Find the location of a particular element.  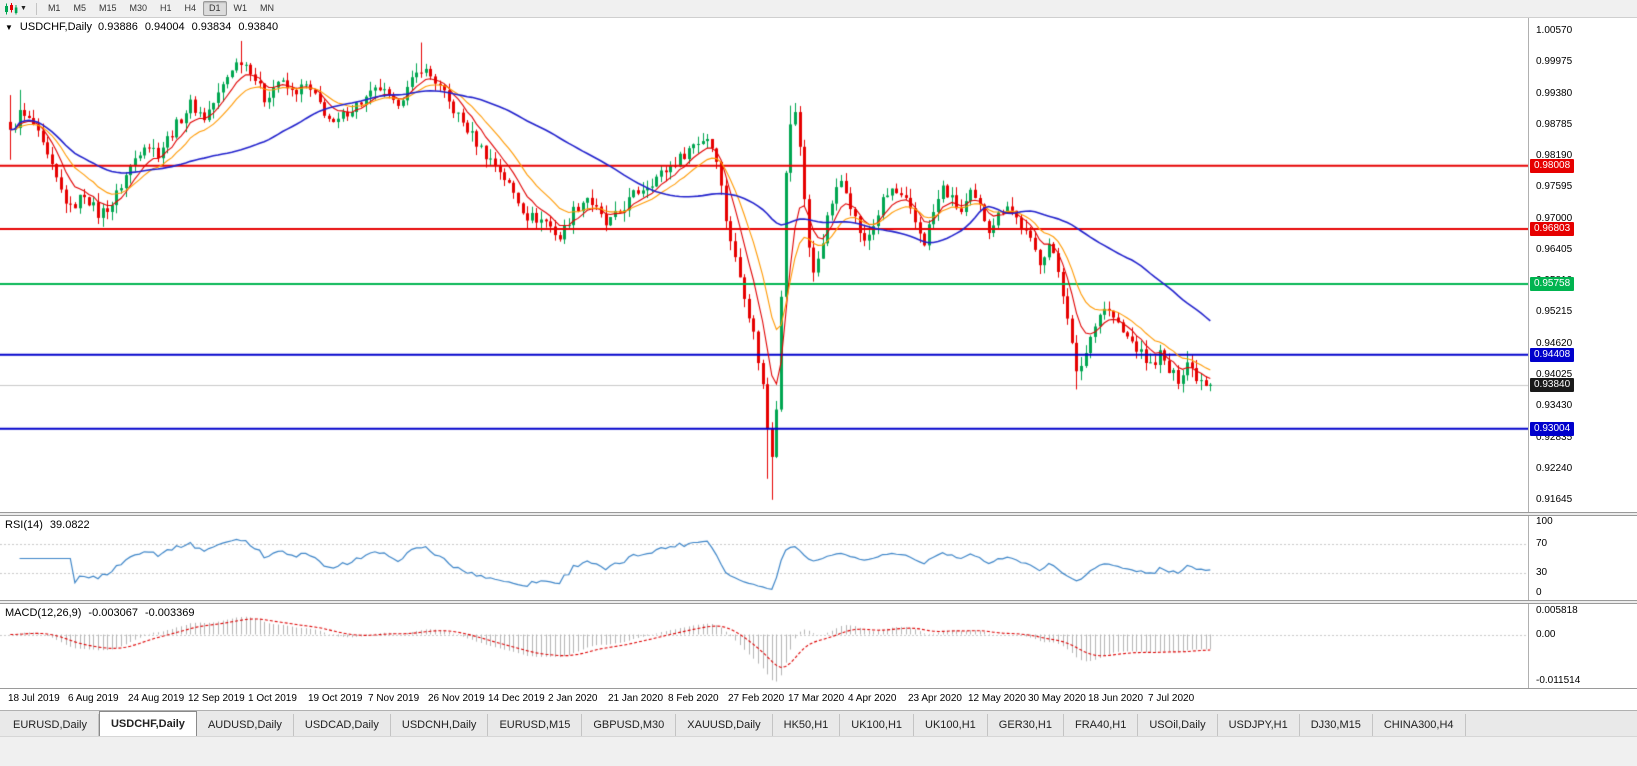

rsi-header: RSI(14) 39.0822 is located at coordinates (47, 525).